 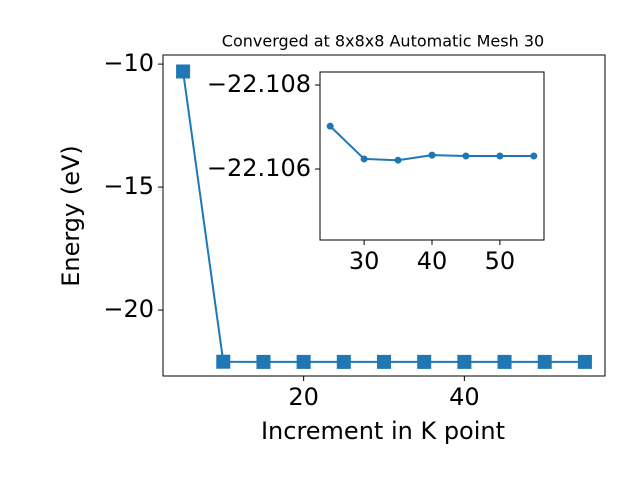 What do you see at coordinates (259, 168) in the screenshot?
I see `y-tick-label: −22.106` at bounding box center [259, 168].